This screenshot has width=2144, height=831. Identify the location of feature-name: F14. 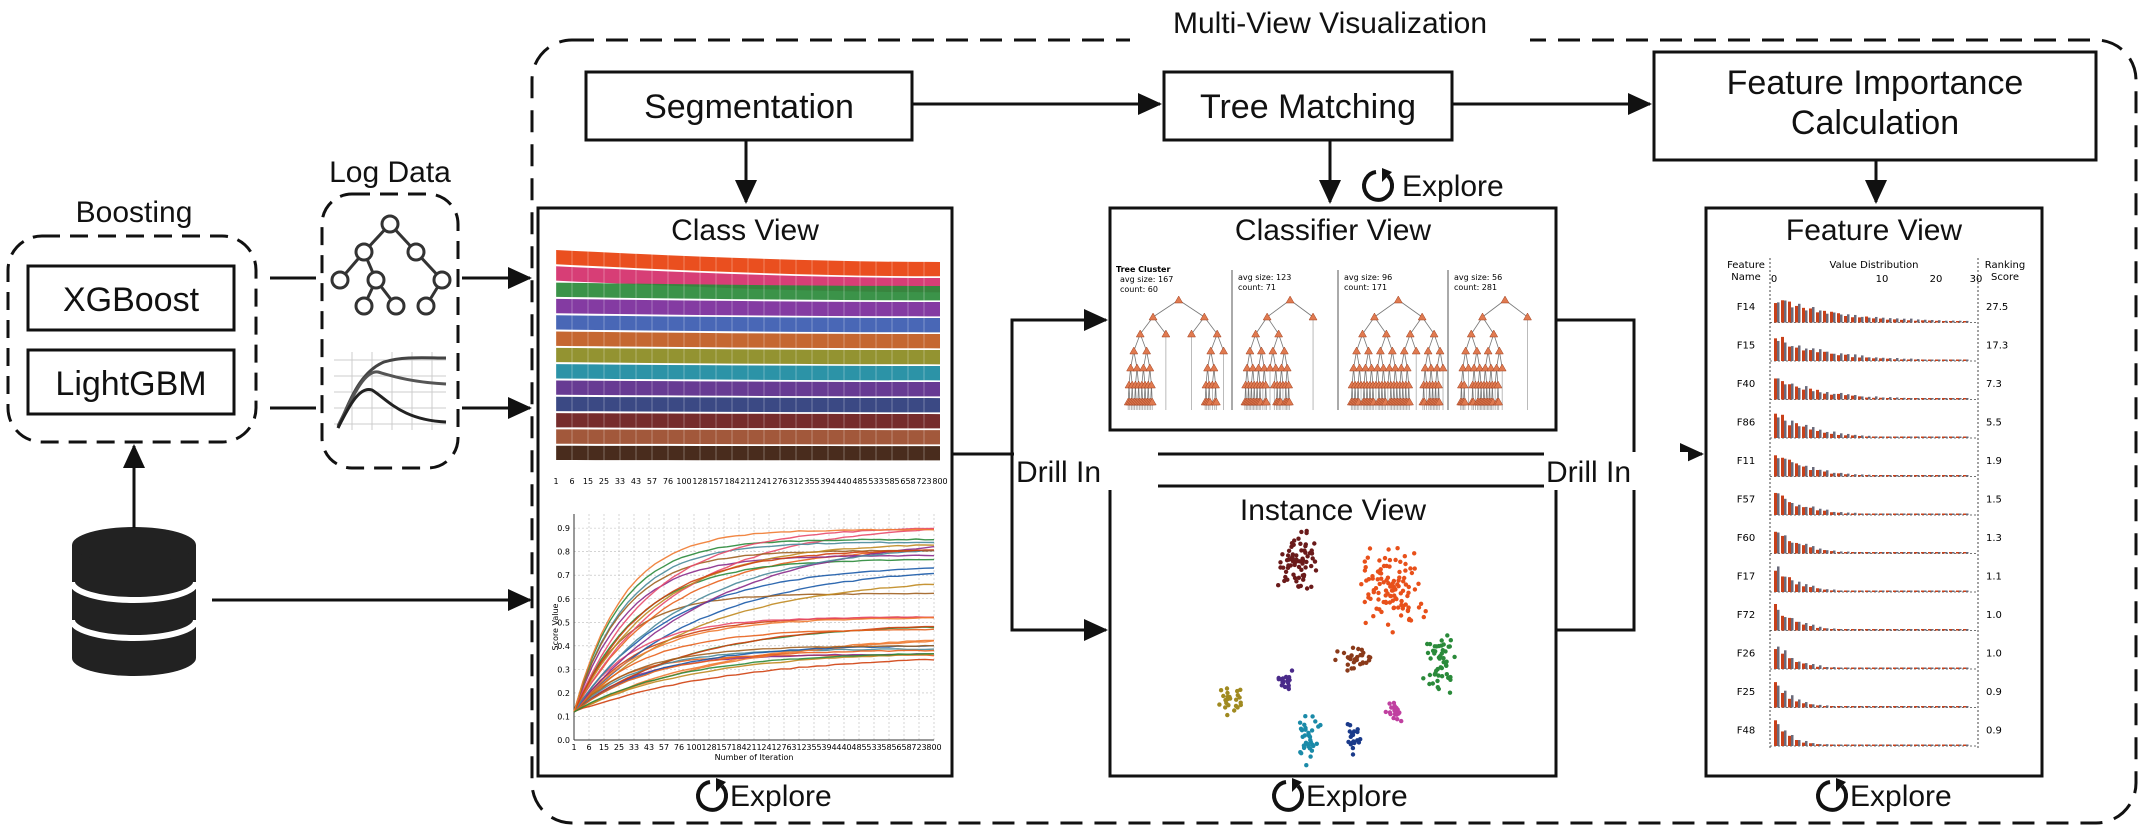
(1746, 307).